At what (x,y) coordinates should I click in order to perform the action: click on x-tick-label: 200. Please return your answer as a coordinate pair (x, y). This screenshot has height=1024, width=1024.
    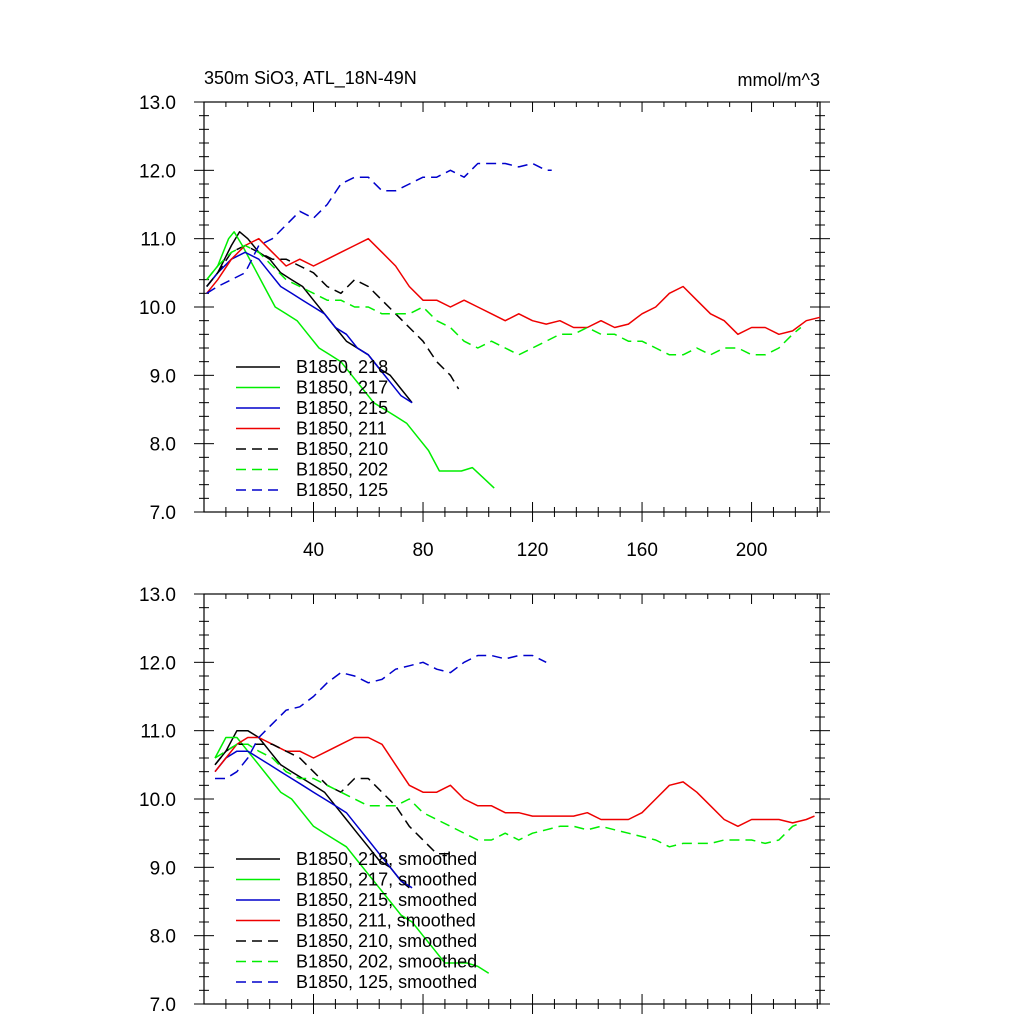
    Looking at the image, I should click on (752, 550).